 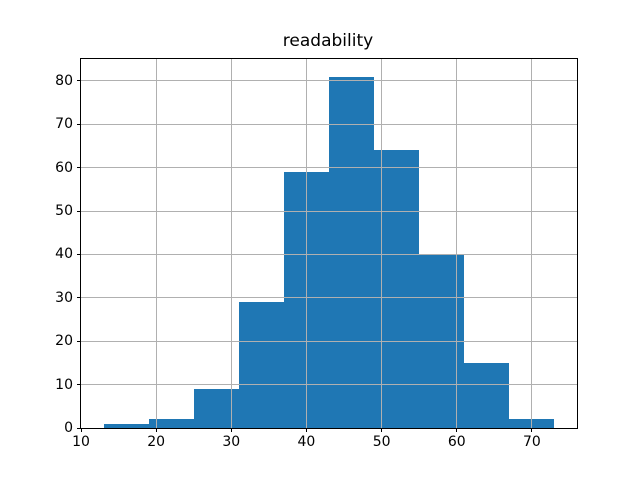 I want to click on x-tick-label: 30, so click(x=231, y=442).